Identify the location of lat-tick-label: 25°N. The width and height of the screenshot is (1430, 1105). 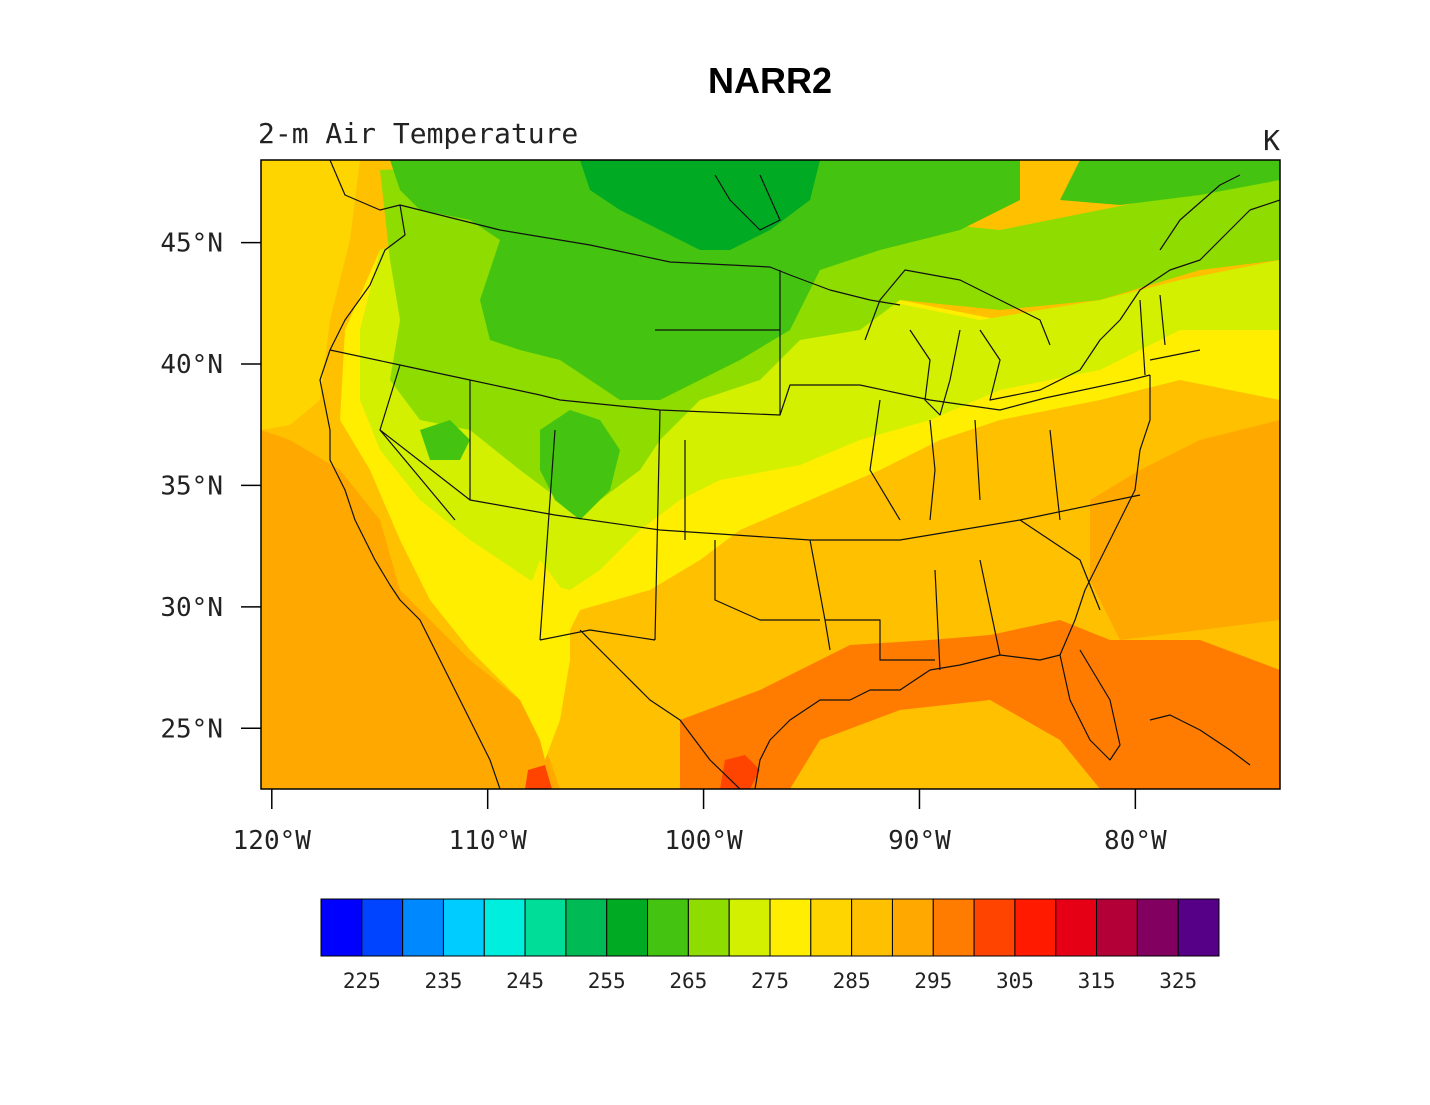
(191, 729).